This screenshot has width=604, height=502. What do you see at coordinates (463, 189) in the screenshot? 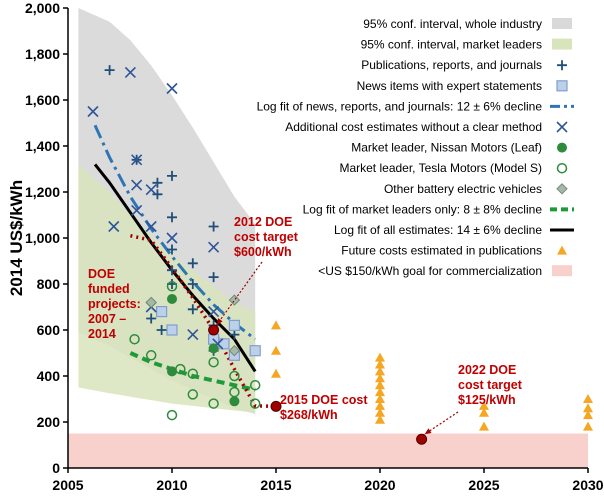
I see `legend-label-other_bev: Other battery electric vehicles` at bounding box center [463, 189].